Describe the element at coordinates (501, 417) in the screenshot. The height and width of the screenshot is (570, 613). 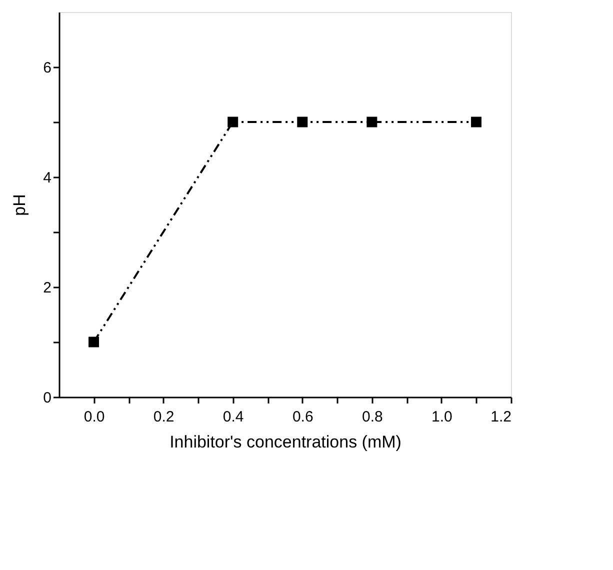
I see `x-tick-label: 1.2` at that location.